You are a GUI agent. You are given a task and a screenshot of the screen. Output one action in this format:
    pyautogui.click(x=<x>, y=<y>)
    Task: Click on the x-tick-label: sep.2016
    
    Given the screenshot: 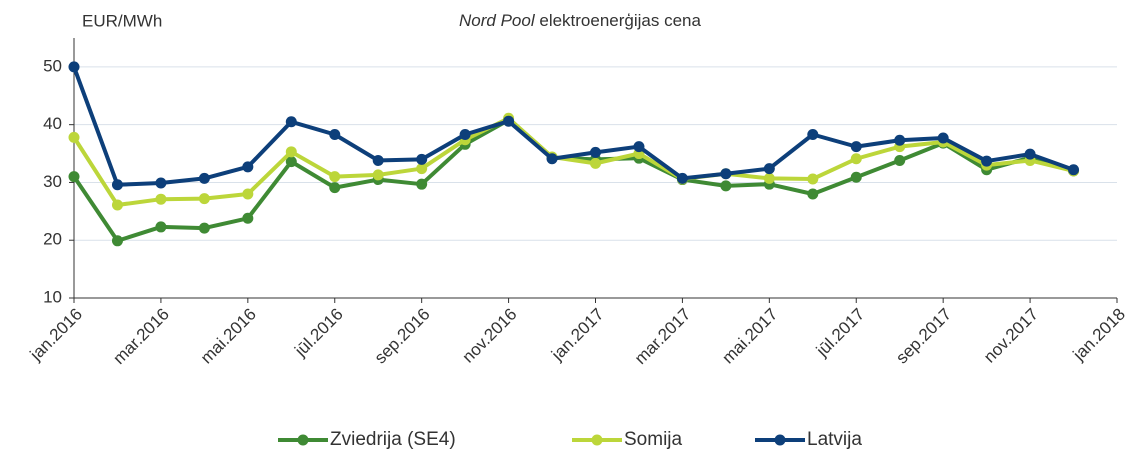 What is the action you would take?
    pyautogui.click(x=402, y=336)
    